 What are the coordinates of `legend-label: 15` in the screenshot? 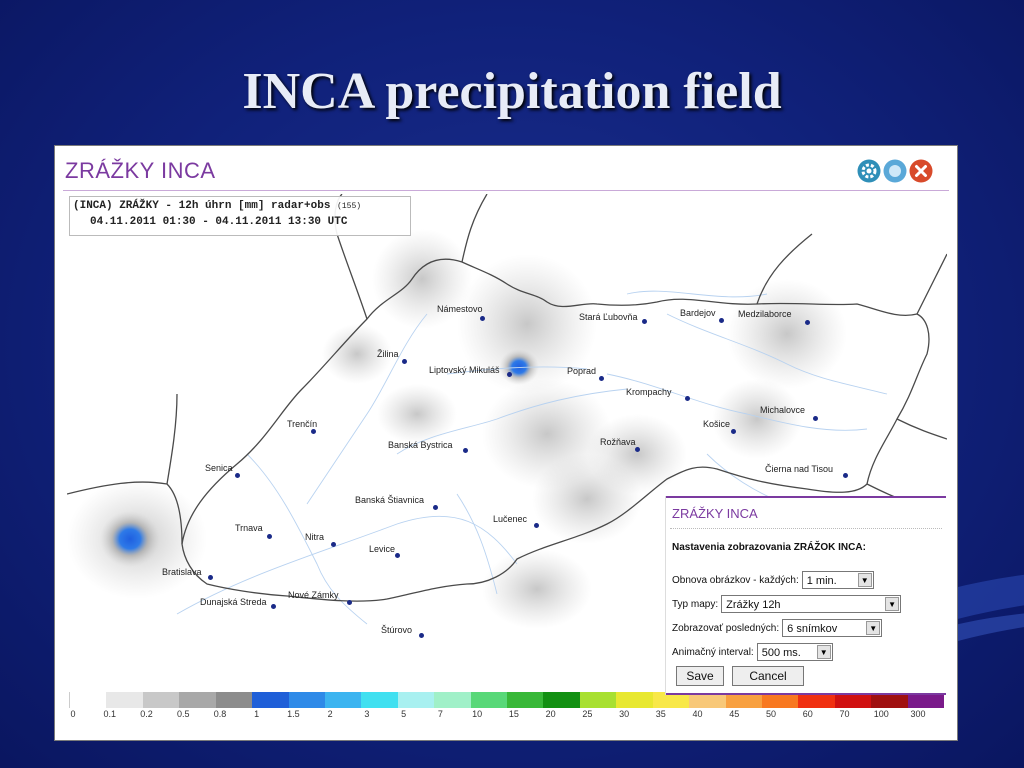 It's located at (513, 714).